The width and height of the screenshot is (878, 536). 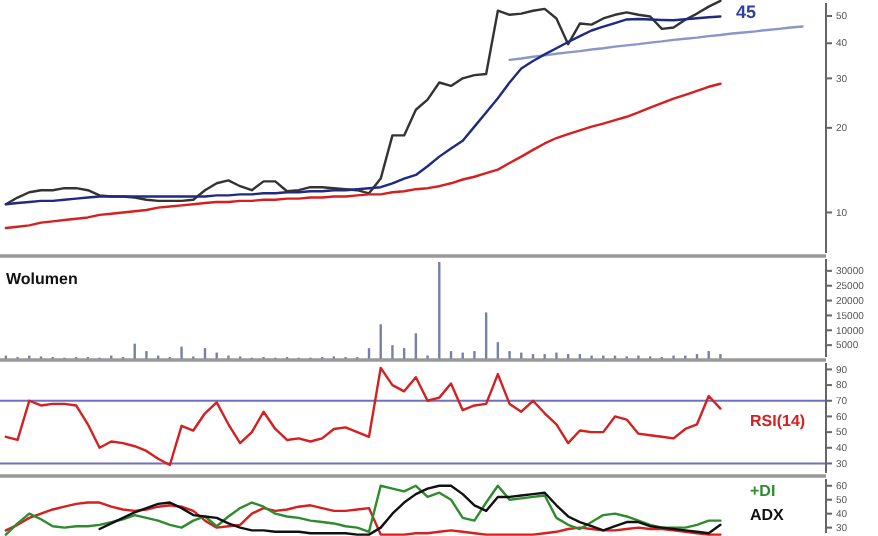 I want to click on series-label: ADX, so click(x=768, y=515).